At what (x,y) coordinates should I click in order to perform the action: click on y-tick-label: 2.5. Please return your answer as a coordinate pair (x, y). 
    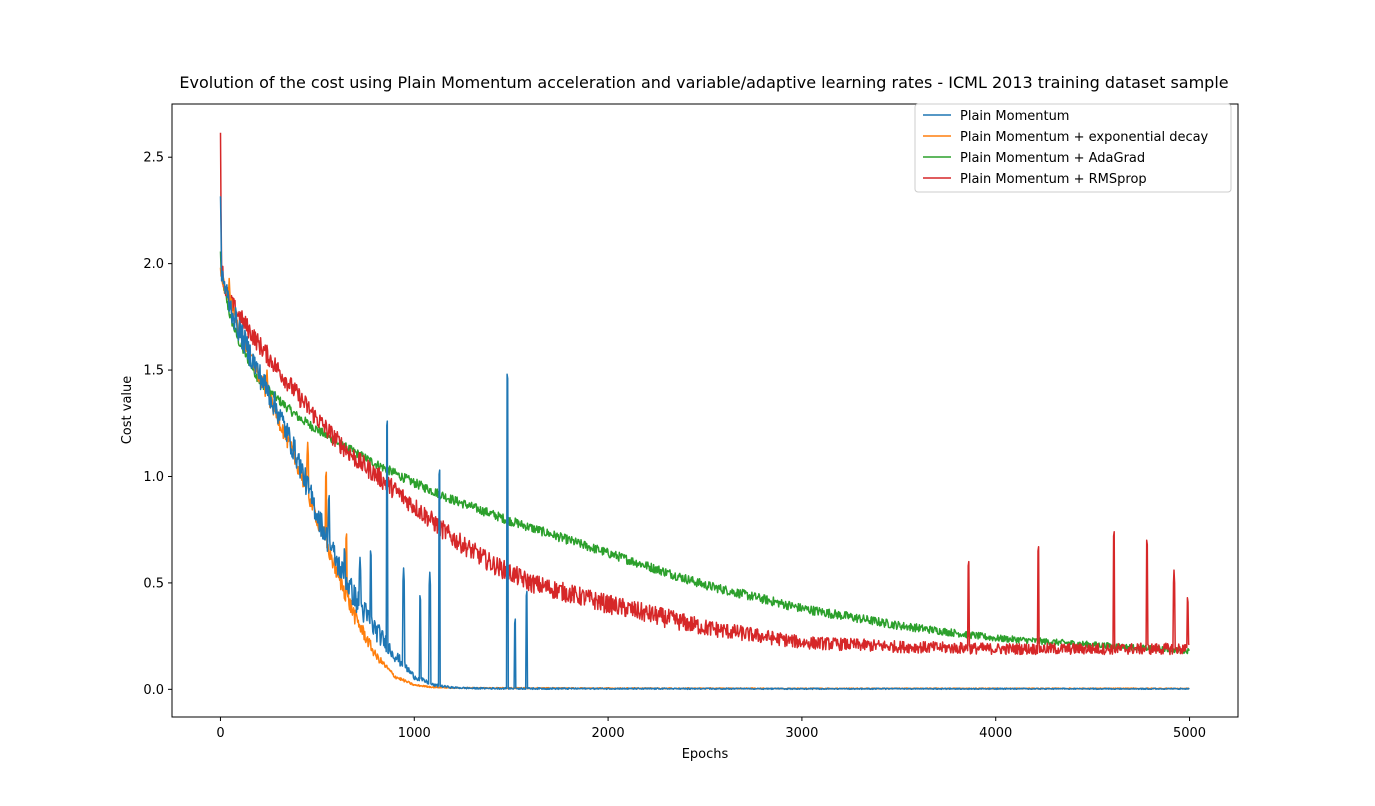
    Looking at the image, I should click on (153, 158).